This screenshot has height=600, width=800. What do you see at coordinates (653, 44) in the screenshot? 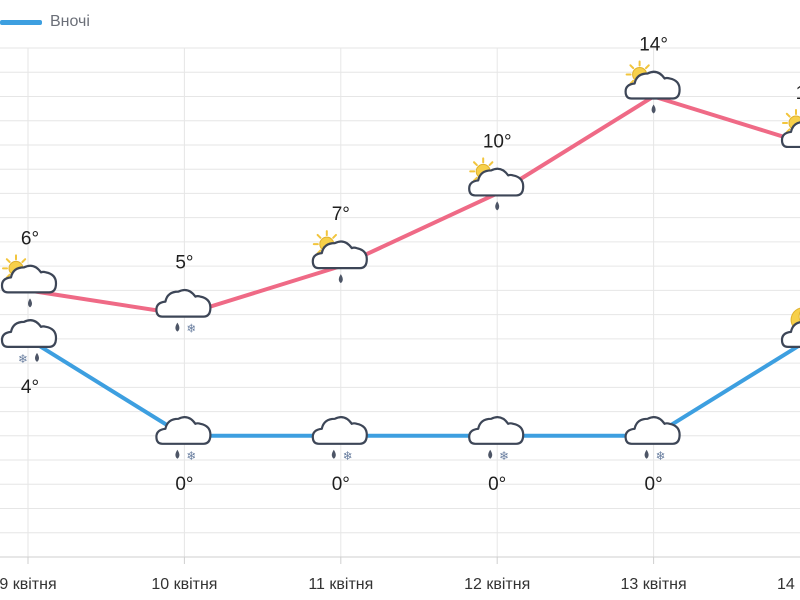
I see `day-temp-label: 14°` at bounding box center [653, 44].